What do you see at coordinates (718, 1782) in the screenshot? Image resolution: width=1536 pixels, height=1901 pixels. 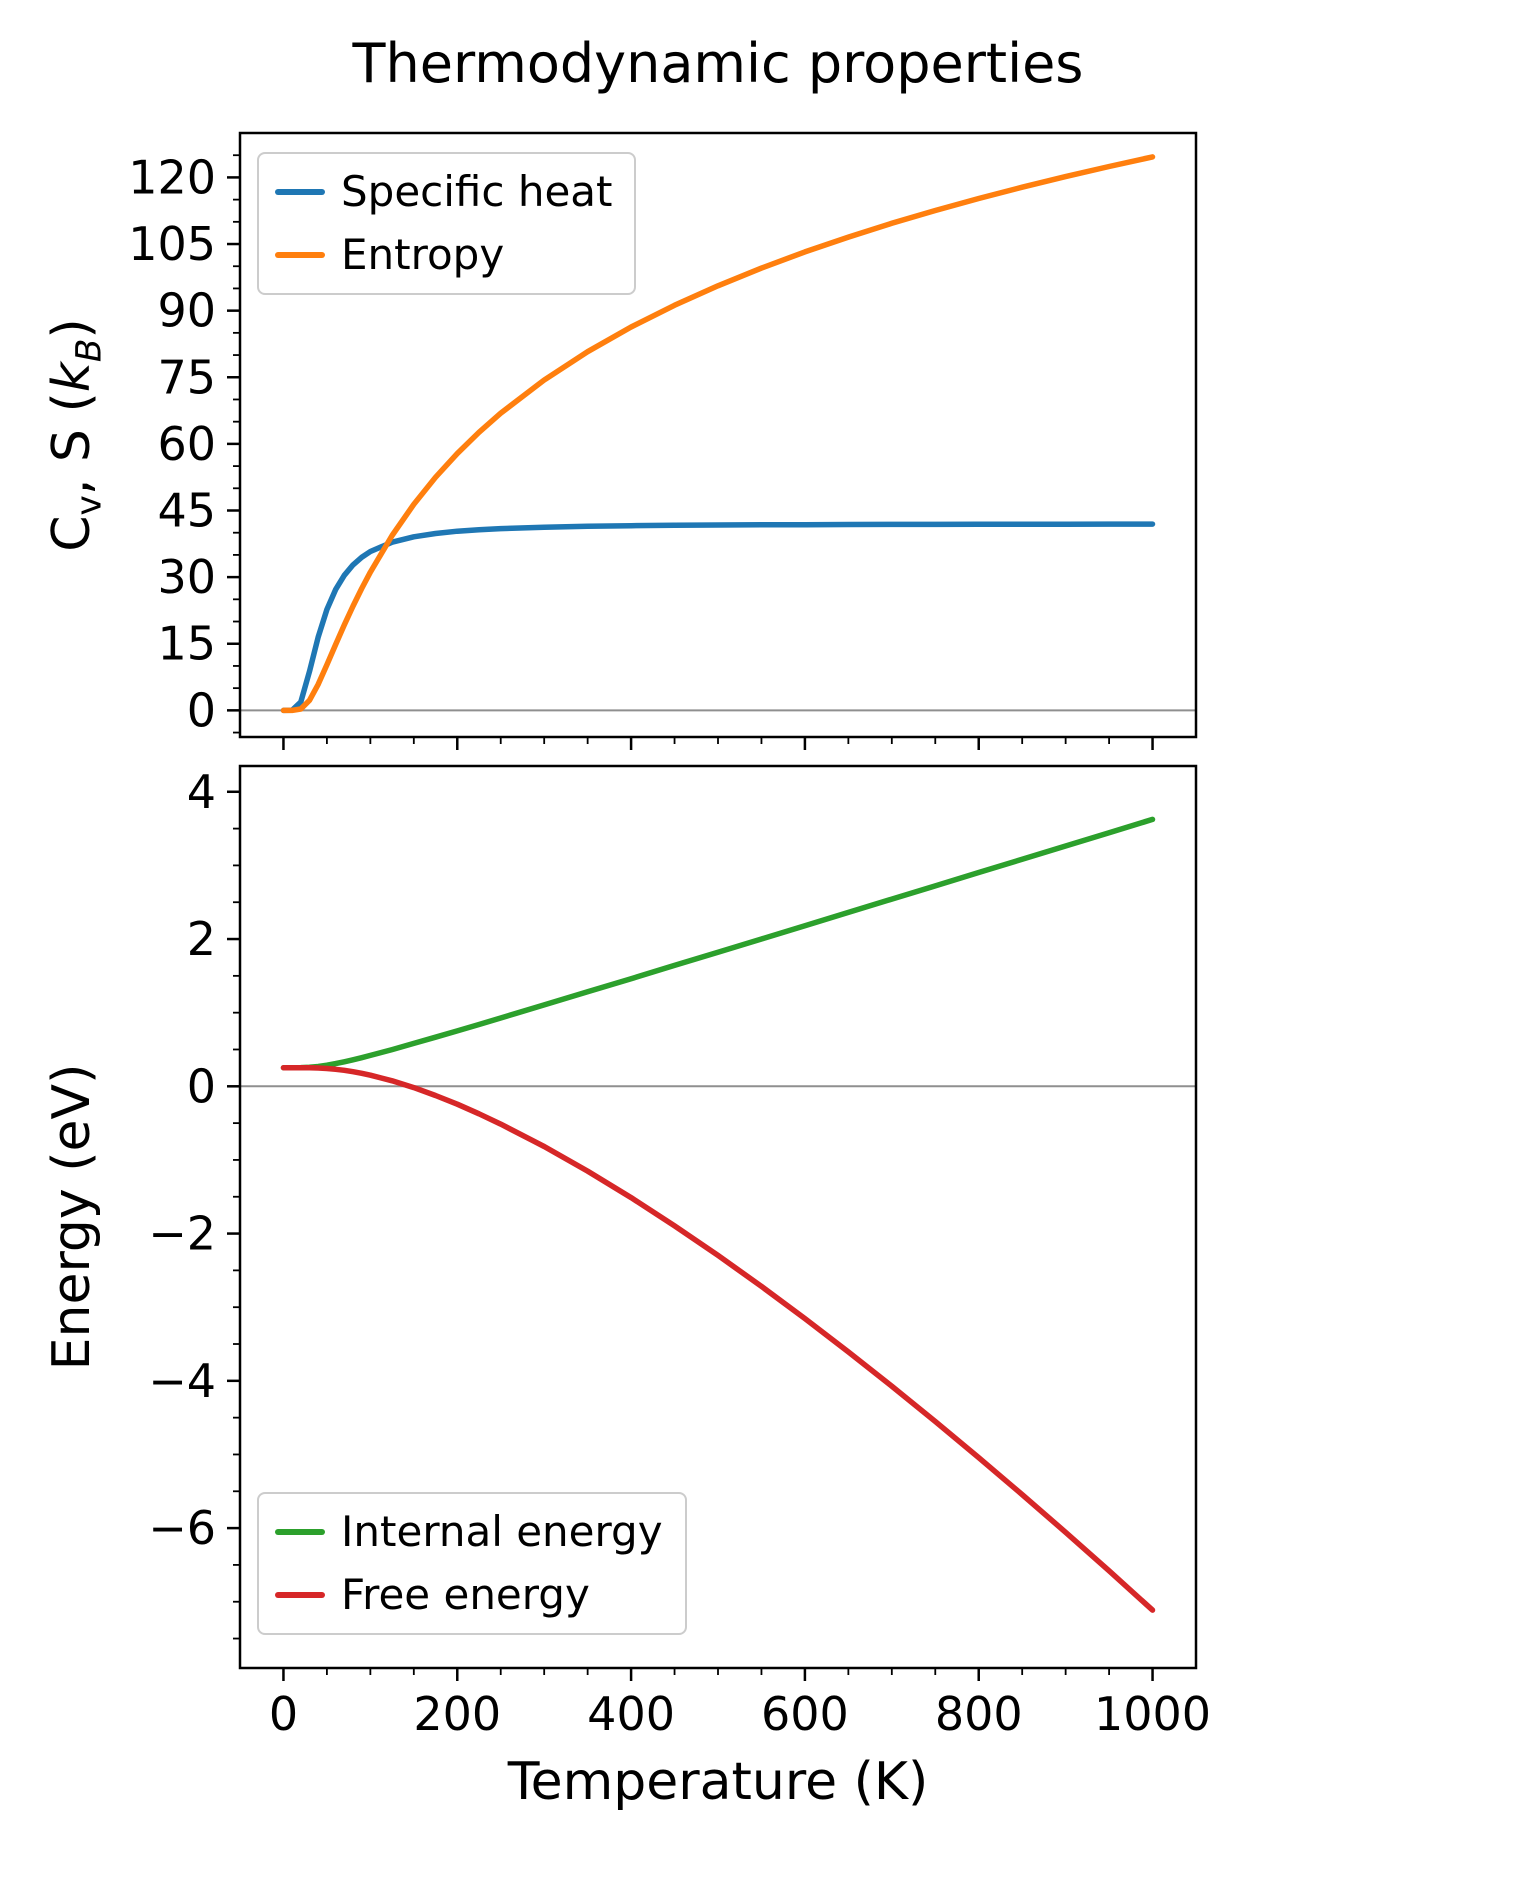 I see `x-axis-label: Temperature (K)` at bounding box center [718, 1782].